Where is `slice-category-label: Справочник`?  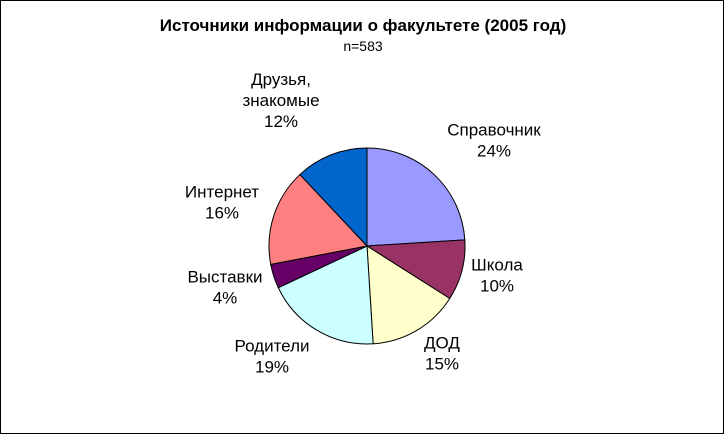 slice-category-label: Справочник is located at coordinates (494, 130).